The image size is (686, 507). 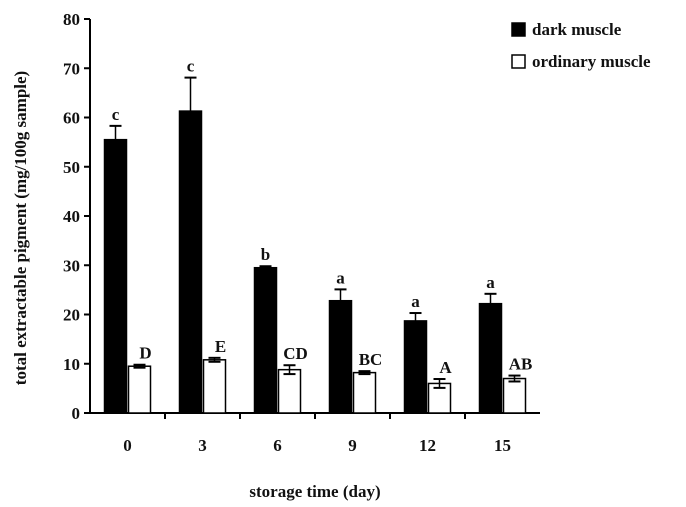 What do you see at coordinates (127, 445) in the screenshot?
I see `x-tick-label: 0` at bounding box center [127, 445].